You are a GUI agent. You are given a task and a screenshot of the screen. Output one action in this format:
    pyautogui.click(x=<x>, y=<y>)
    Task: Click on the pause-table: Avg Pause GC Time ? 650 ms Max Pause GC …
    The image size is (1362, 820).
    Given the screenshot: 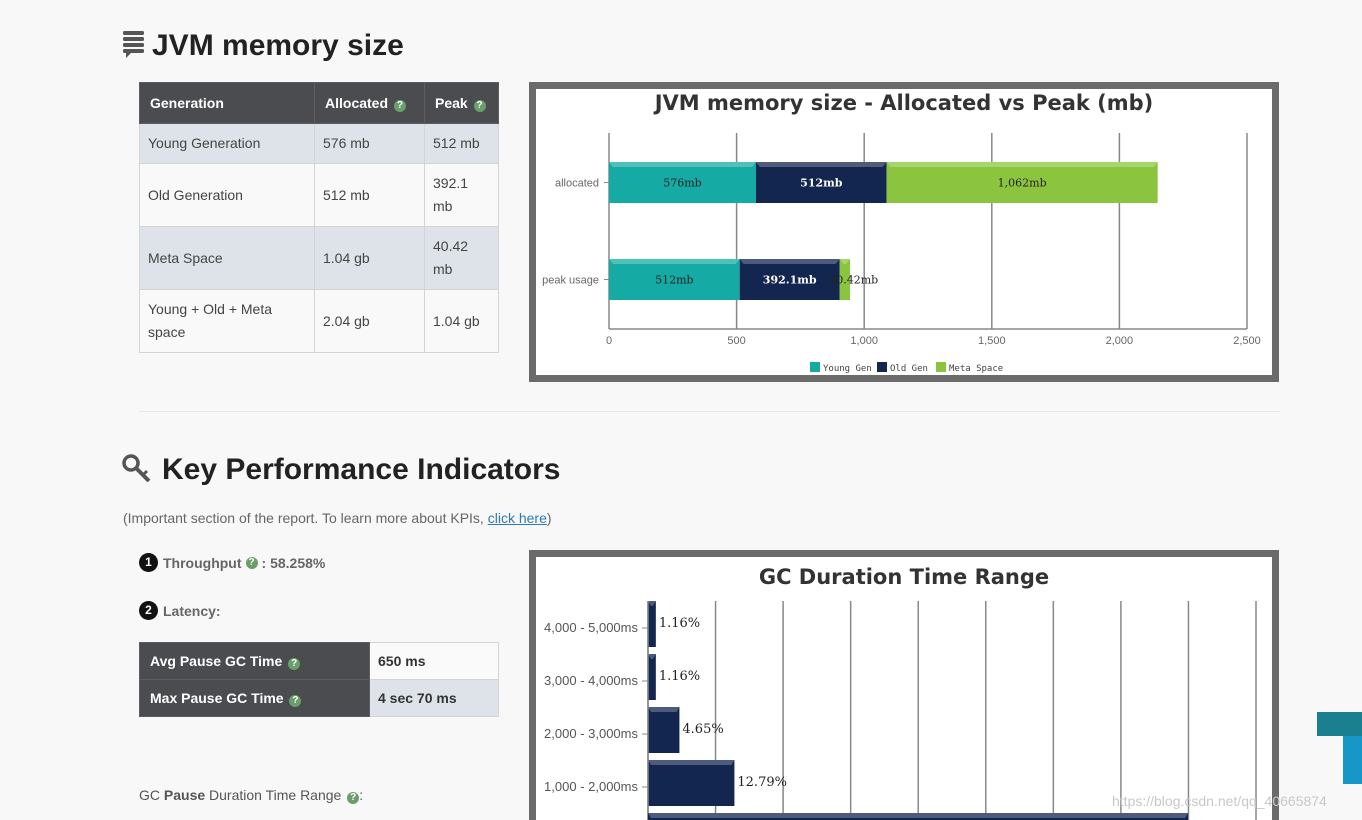 What is the action you would take?
    pyautogui.click(x=319, y=679)
    